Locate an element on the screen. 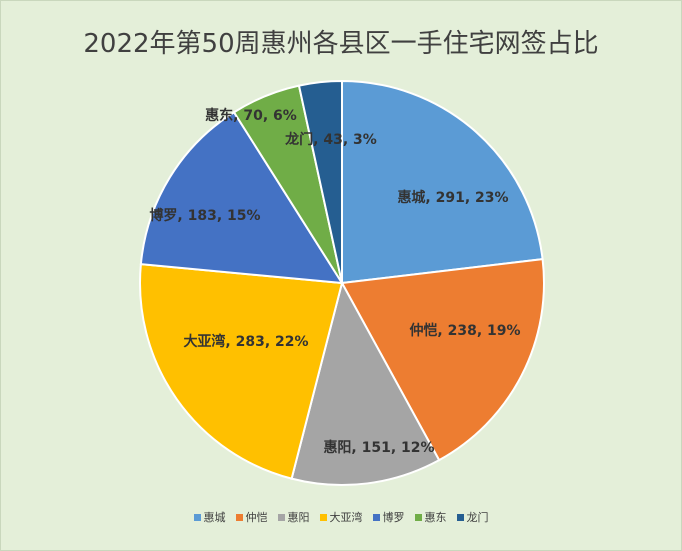 The height and width of the screenshot is (551, 682). legend-label: 惠东 is located at coordinates (435, 517).